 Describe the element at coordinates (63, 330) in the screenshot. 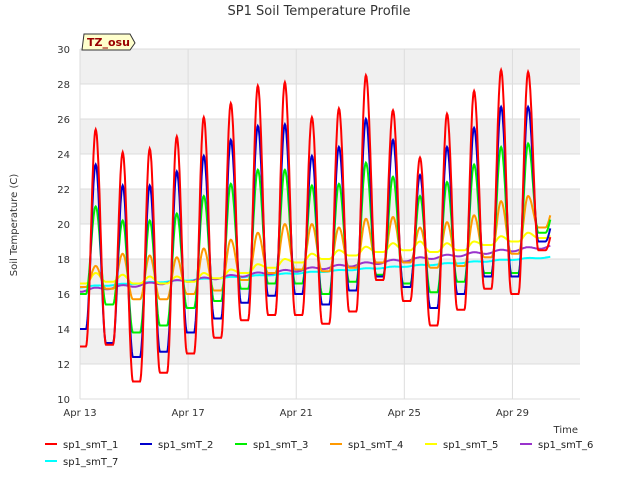

I see `y-tick-label: 14` at that location.